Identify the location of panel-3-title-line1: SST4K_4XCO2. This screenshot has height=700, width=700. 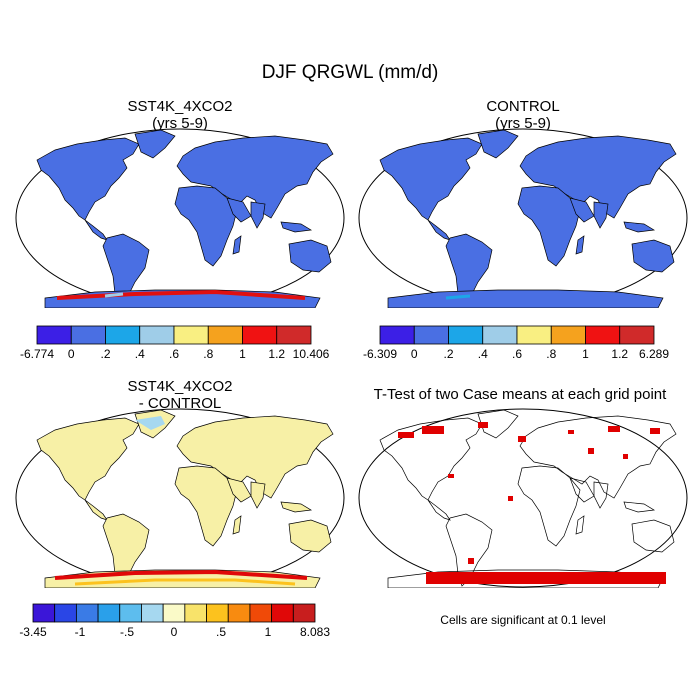
(180, 386).